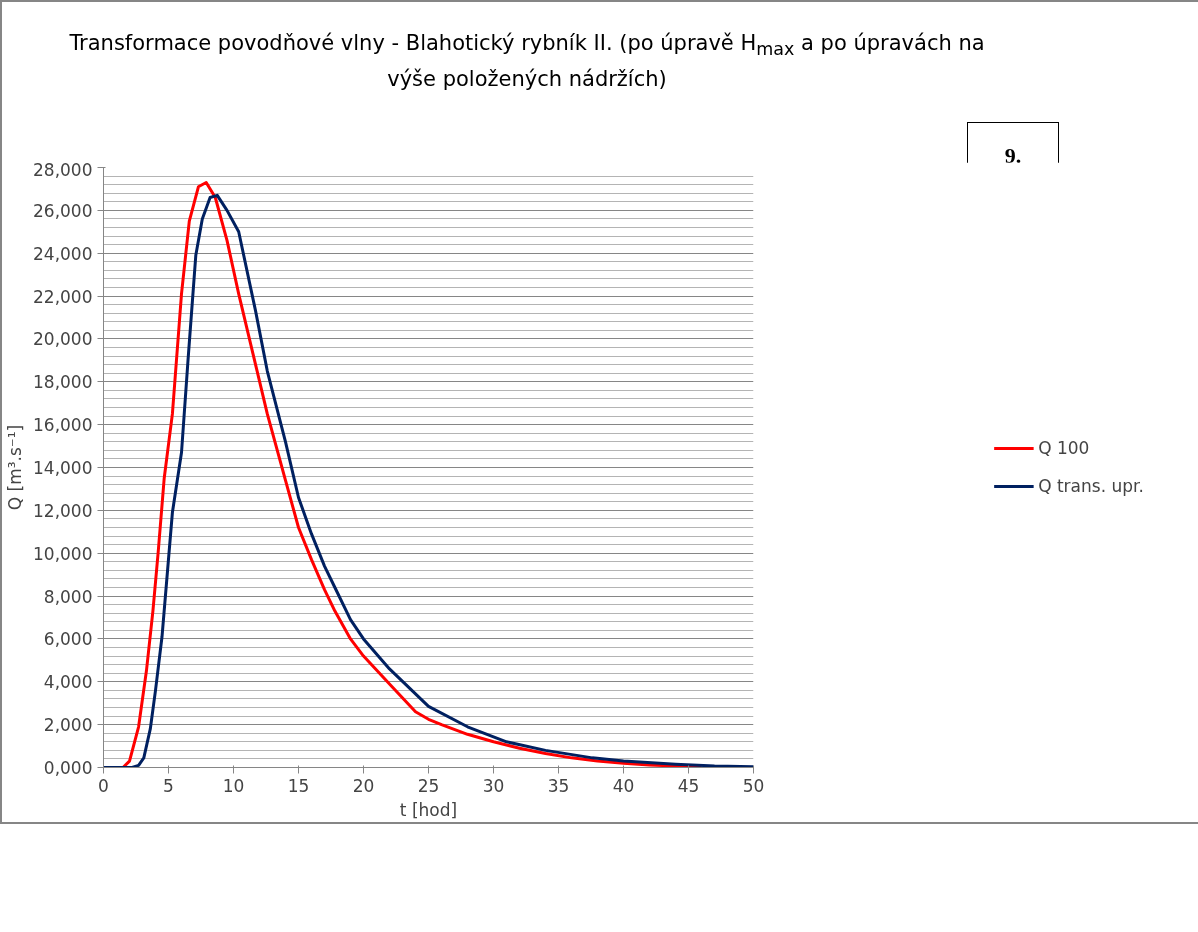 This screenshot has height=932, width=1198. I want to click on x-tick-label: 25, so click(428, 785).